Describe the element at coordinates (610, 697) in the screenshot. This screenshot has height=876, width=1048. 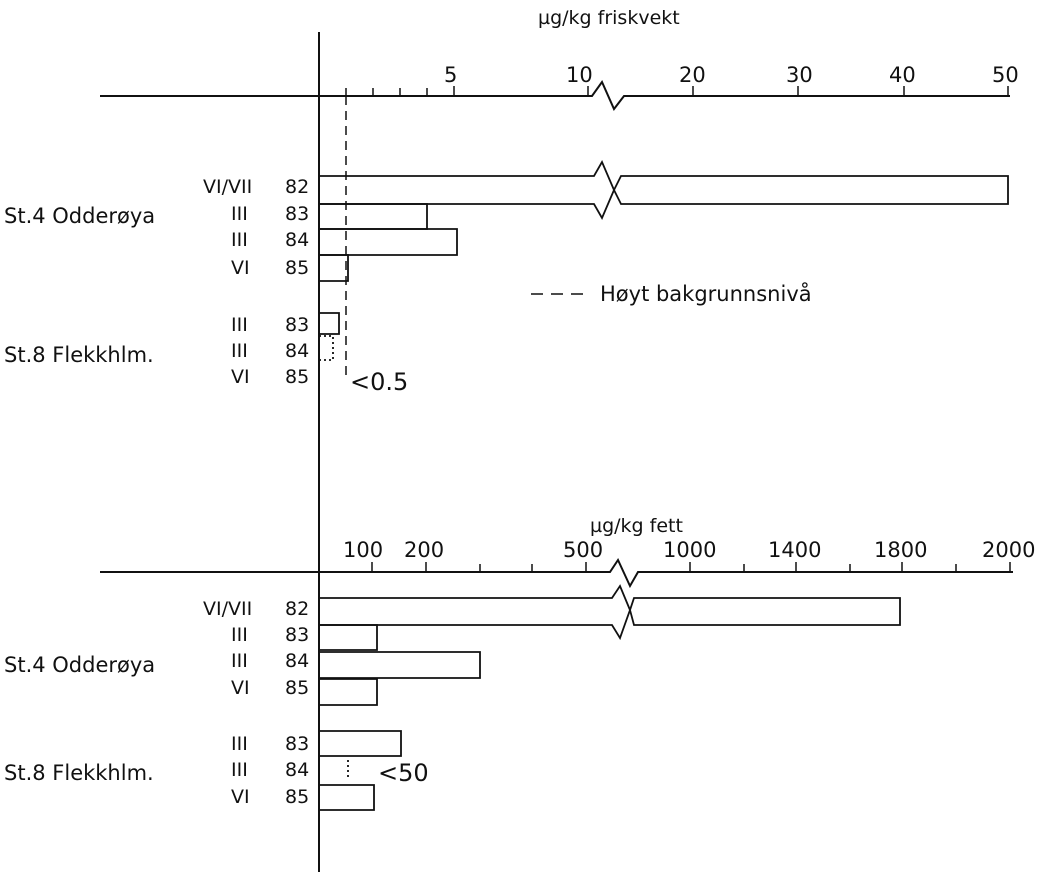
I see `bars-fett` at that location.